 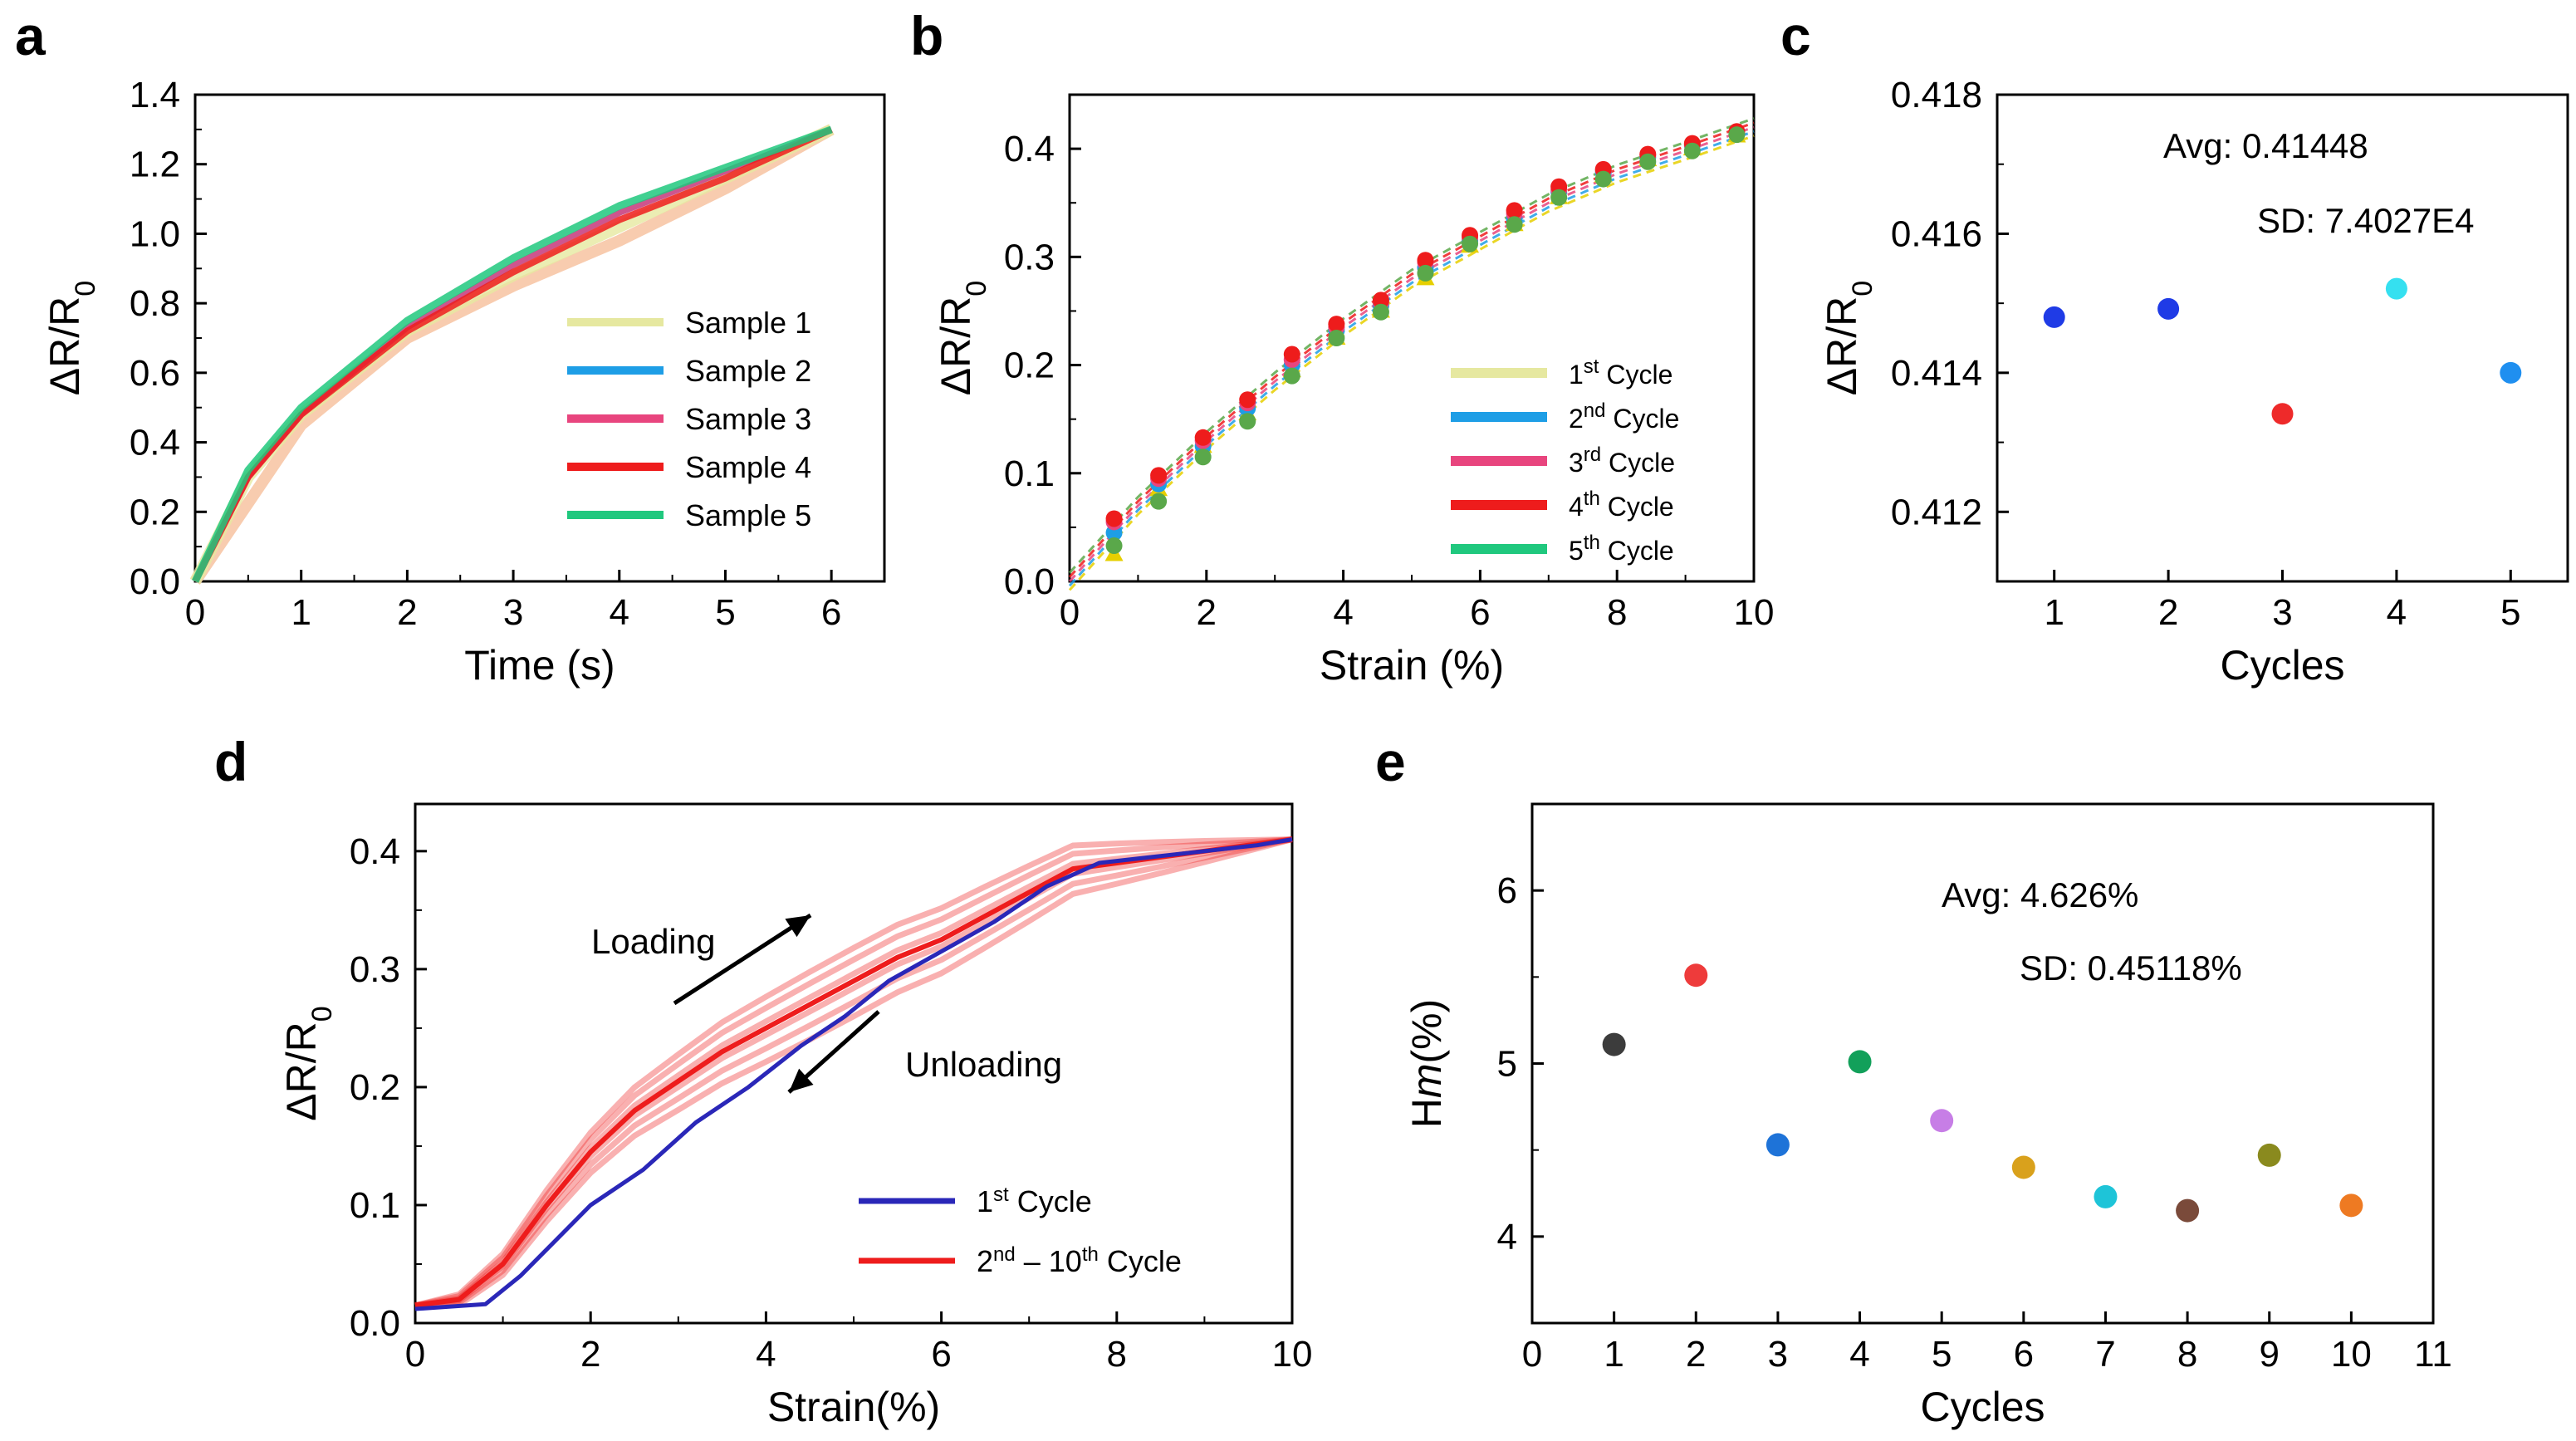 What do you see at coordinates (984, 1064) in the screenshot?
I see `annotation-unloading: Unloading` at bounding box center [984, 1064].